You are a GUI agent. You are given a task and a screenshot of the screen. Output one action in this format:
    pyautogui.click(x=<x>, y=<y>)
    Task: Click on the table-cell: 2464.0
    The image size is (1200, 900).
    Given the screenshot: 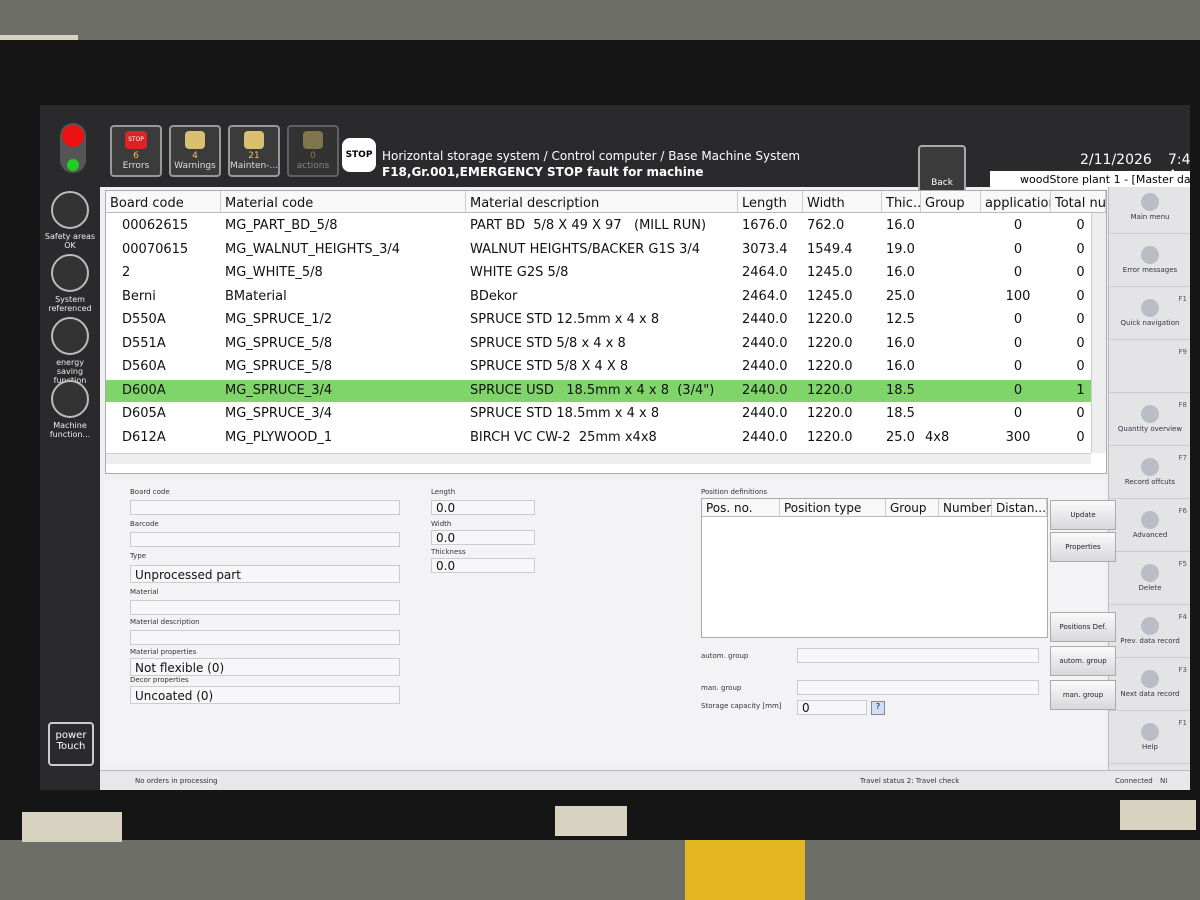 What is the action you would take?
    pyautogui.click(x=765, y=272)
    